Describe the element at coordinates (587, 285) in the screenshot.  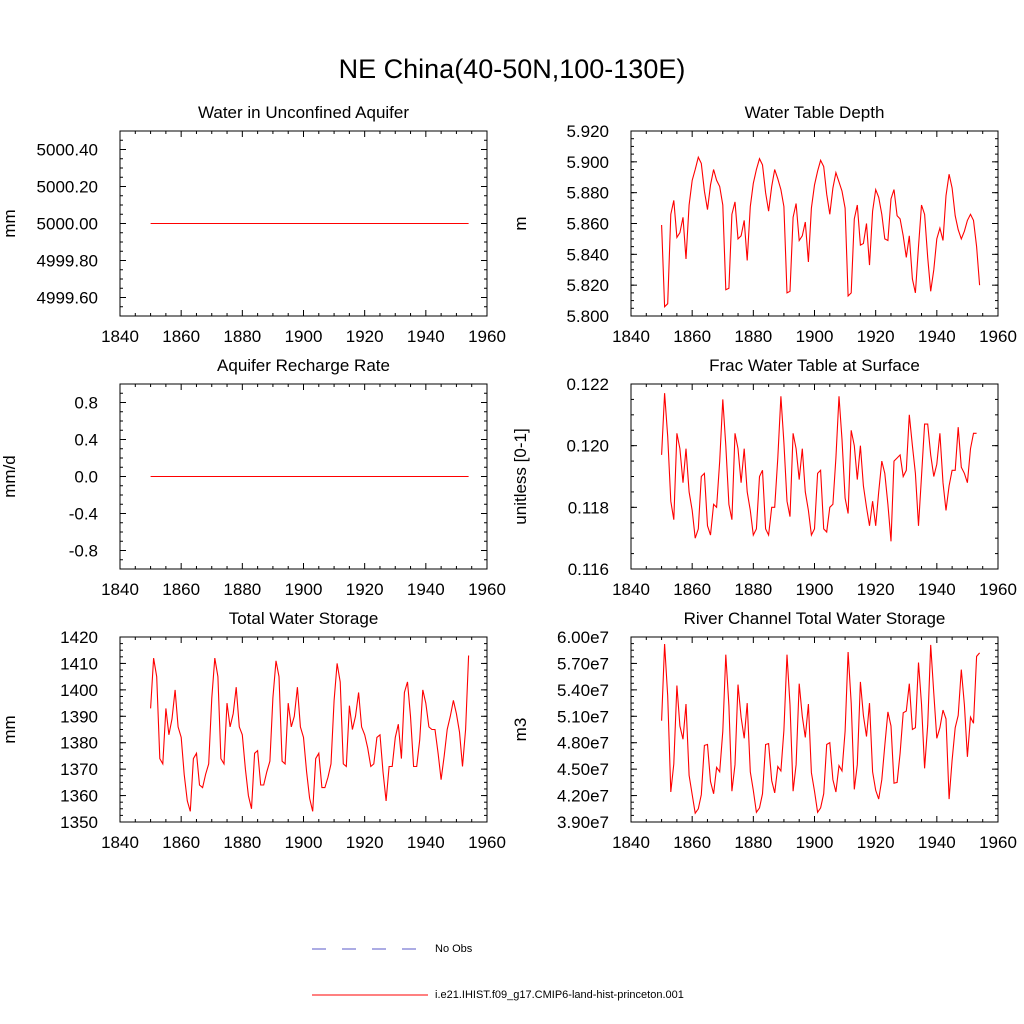
I see `y-tick-label: 5.820` at that location.